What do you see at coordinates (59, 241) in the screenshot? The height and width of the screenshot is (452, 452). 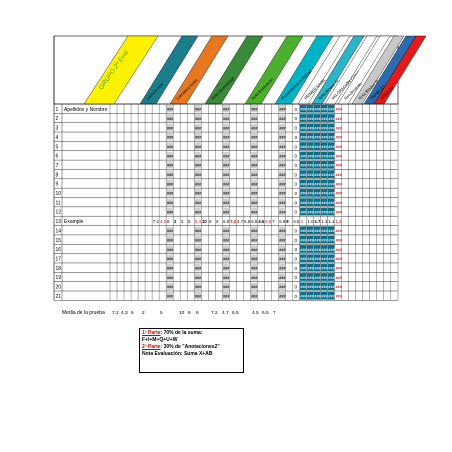 I see `row-number: 15` at bounding box center [59, 241].